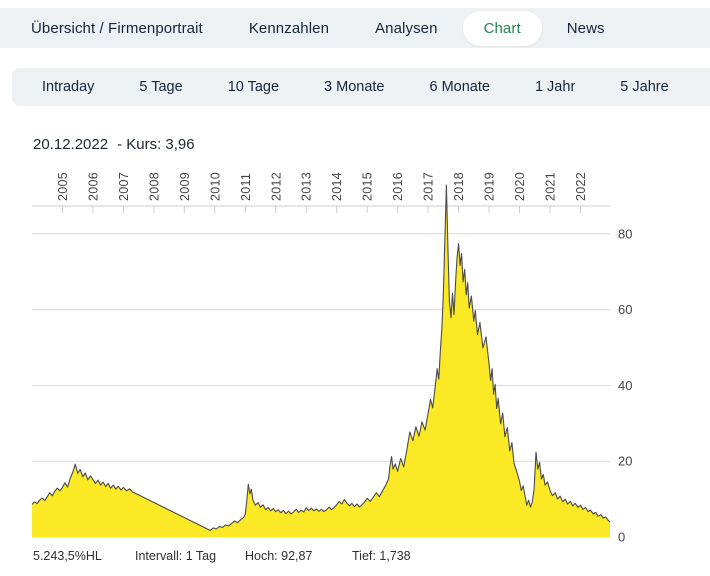 This screenshot has width=710, height=576. Describe the element at coordinates (406, 28) in the screenshot. I see `nav-item-analysen: Analysen` at that location.